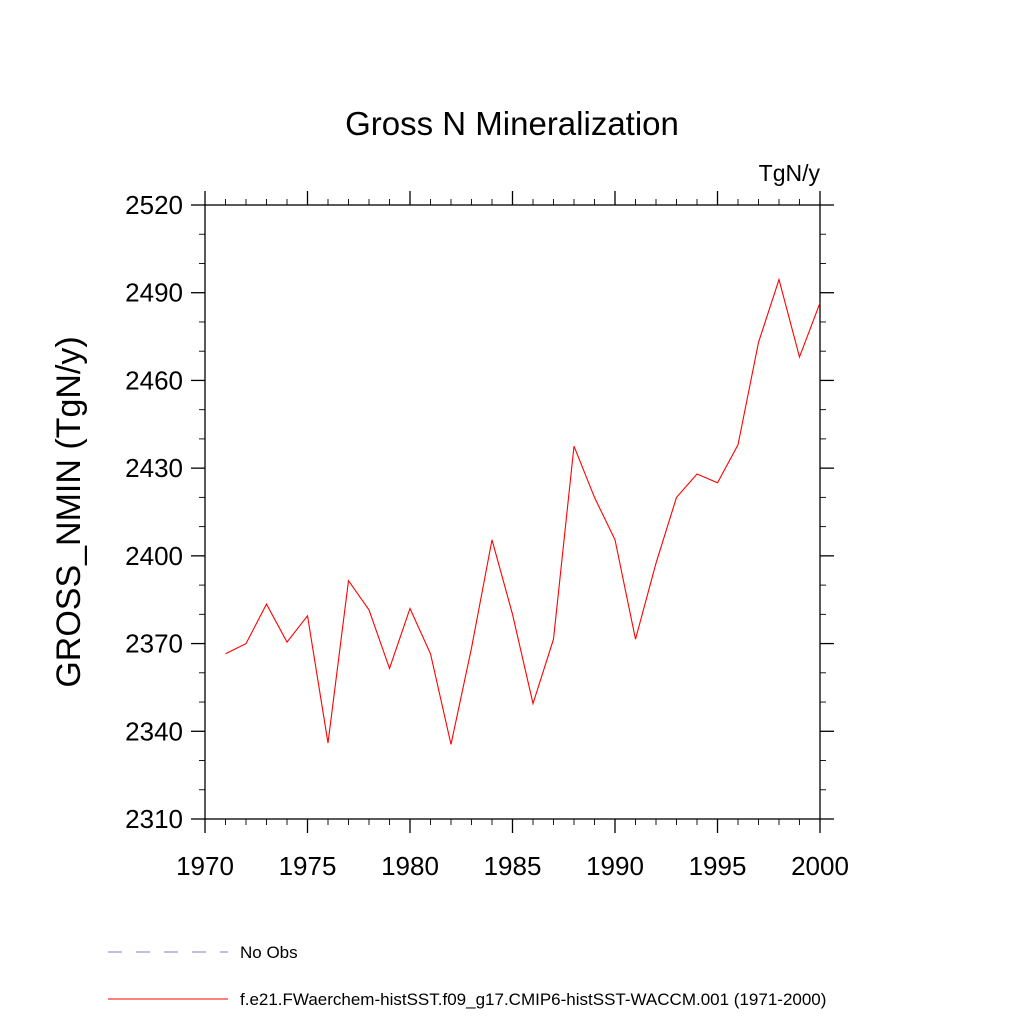 The height and width of the screenshot is (1024, 1024). I want to click on x-tick-label: 2000, so click(820, 866).